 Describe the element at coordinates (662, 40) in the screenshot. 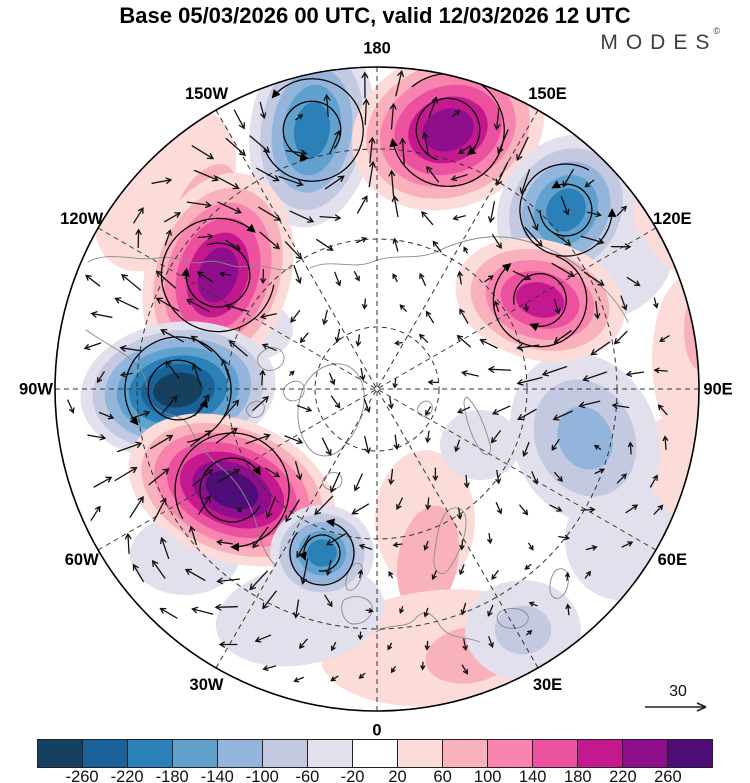

I see `modes-logo: MODES©` at that location.